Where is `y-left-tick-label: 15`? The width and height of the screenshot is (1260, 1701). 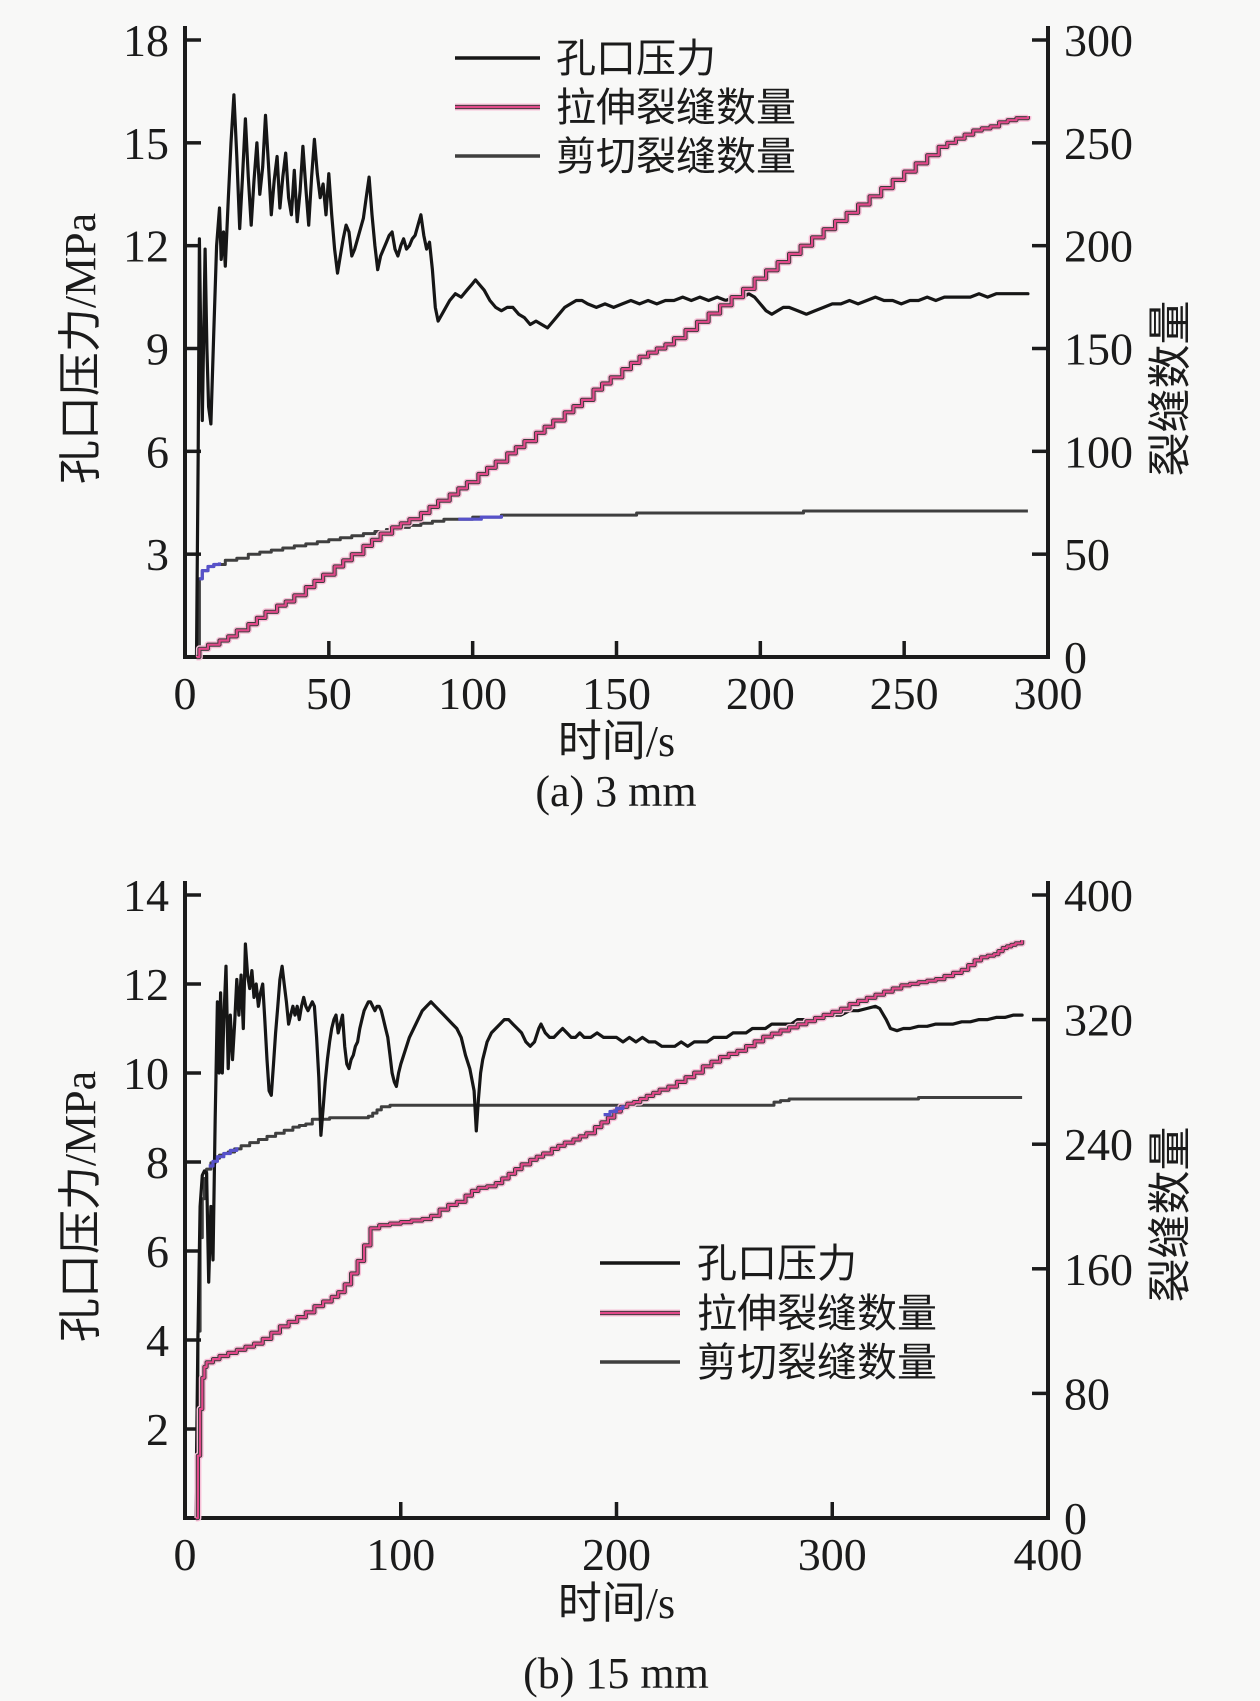
y-left-tick-label: 15 is located at coordinates (146, 143).